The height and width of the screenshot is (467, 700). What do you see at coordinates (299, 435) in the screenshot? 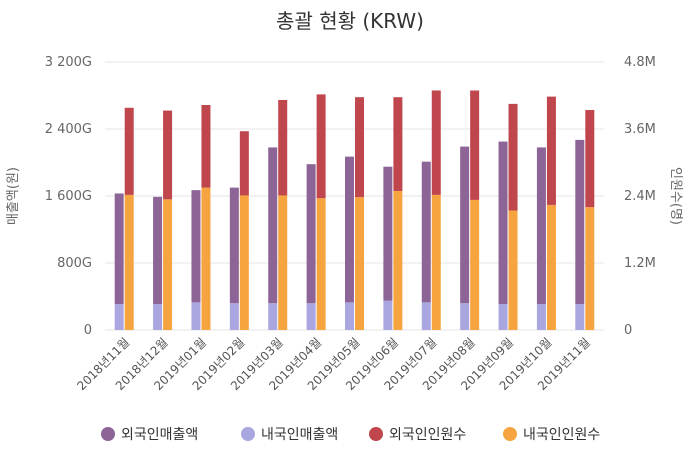
I see `legend-label: 내국인매출액` at bounding box center [299, 435].